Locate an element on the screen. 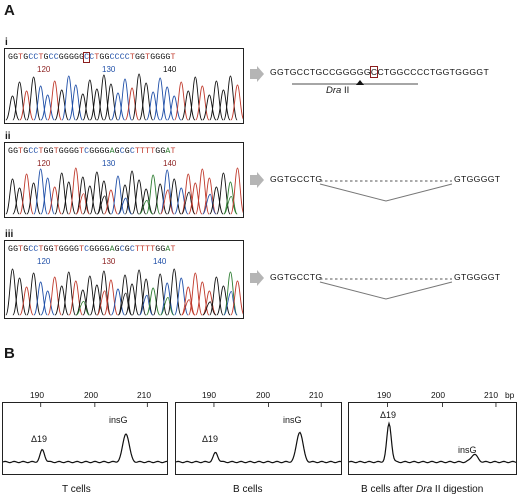  scan-panel-b-cells-dra-ii is located at coordinates (432, 438).